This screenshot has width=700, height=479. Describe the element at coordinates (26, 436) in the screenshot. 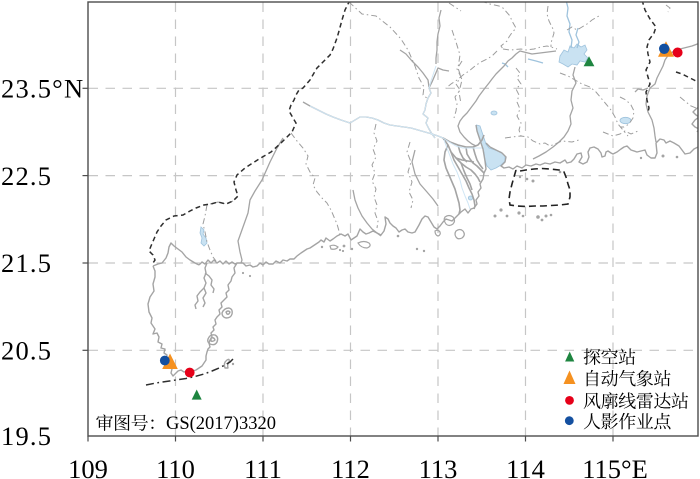

I see `svg-text: 19.5` at that location.